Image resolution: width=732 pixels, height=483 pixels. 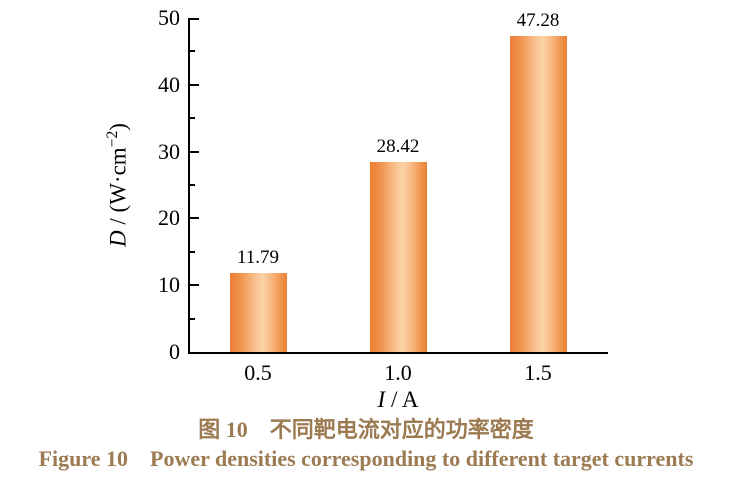 I want to click on y-tick-label: 30, so click(x=169, y=151).